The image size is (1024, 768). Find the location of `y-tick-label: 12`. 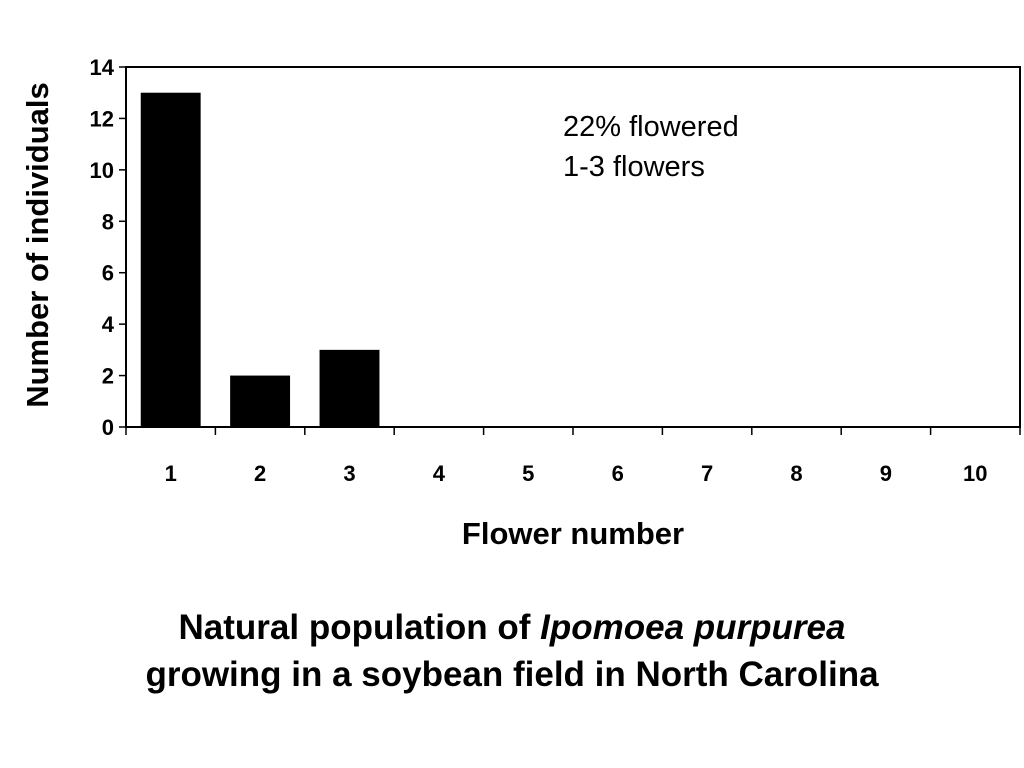

y-tick-label: 12 is located at coordinates (102, 118).